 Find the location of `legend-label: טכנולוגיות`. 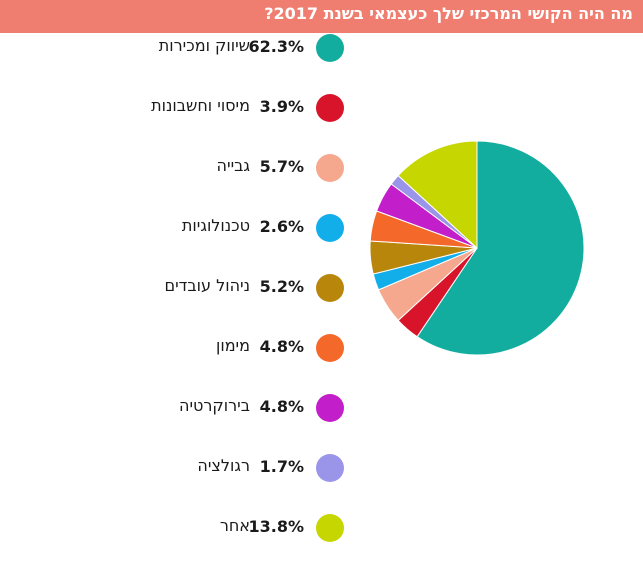

legend-label: טכנולוגיות is located at coordinates (215, 225).